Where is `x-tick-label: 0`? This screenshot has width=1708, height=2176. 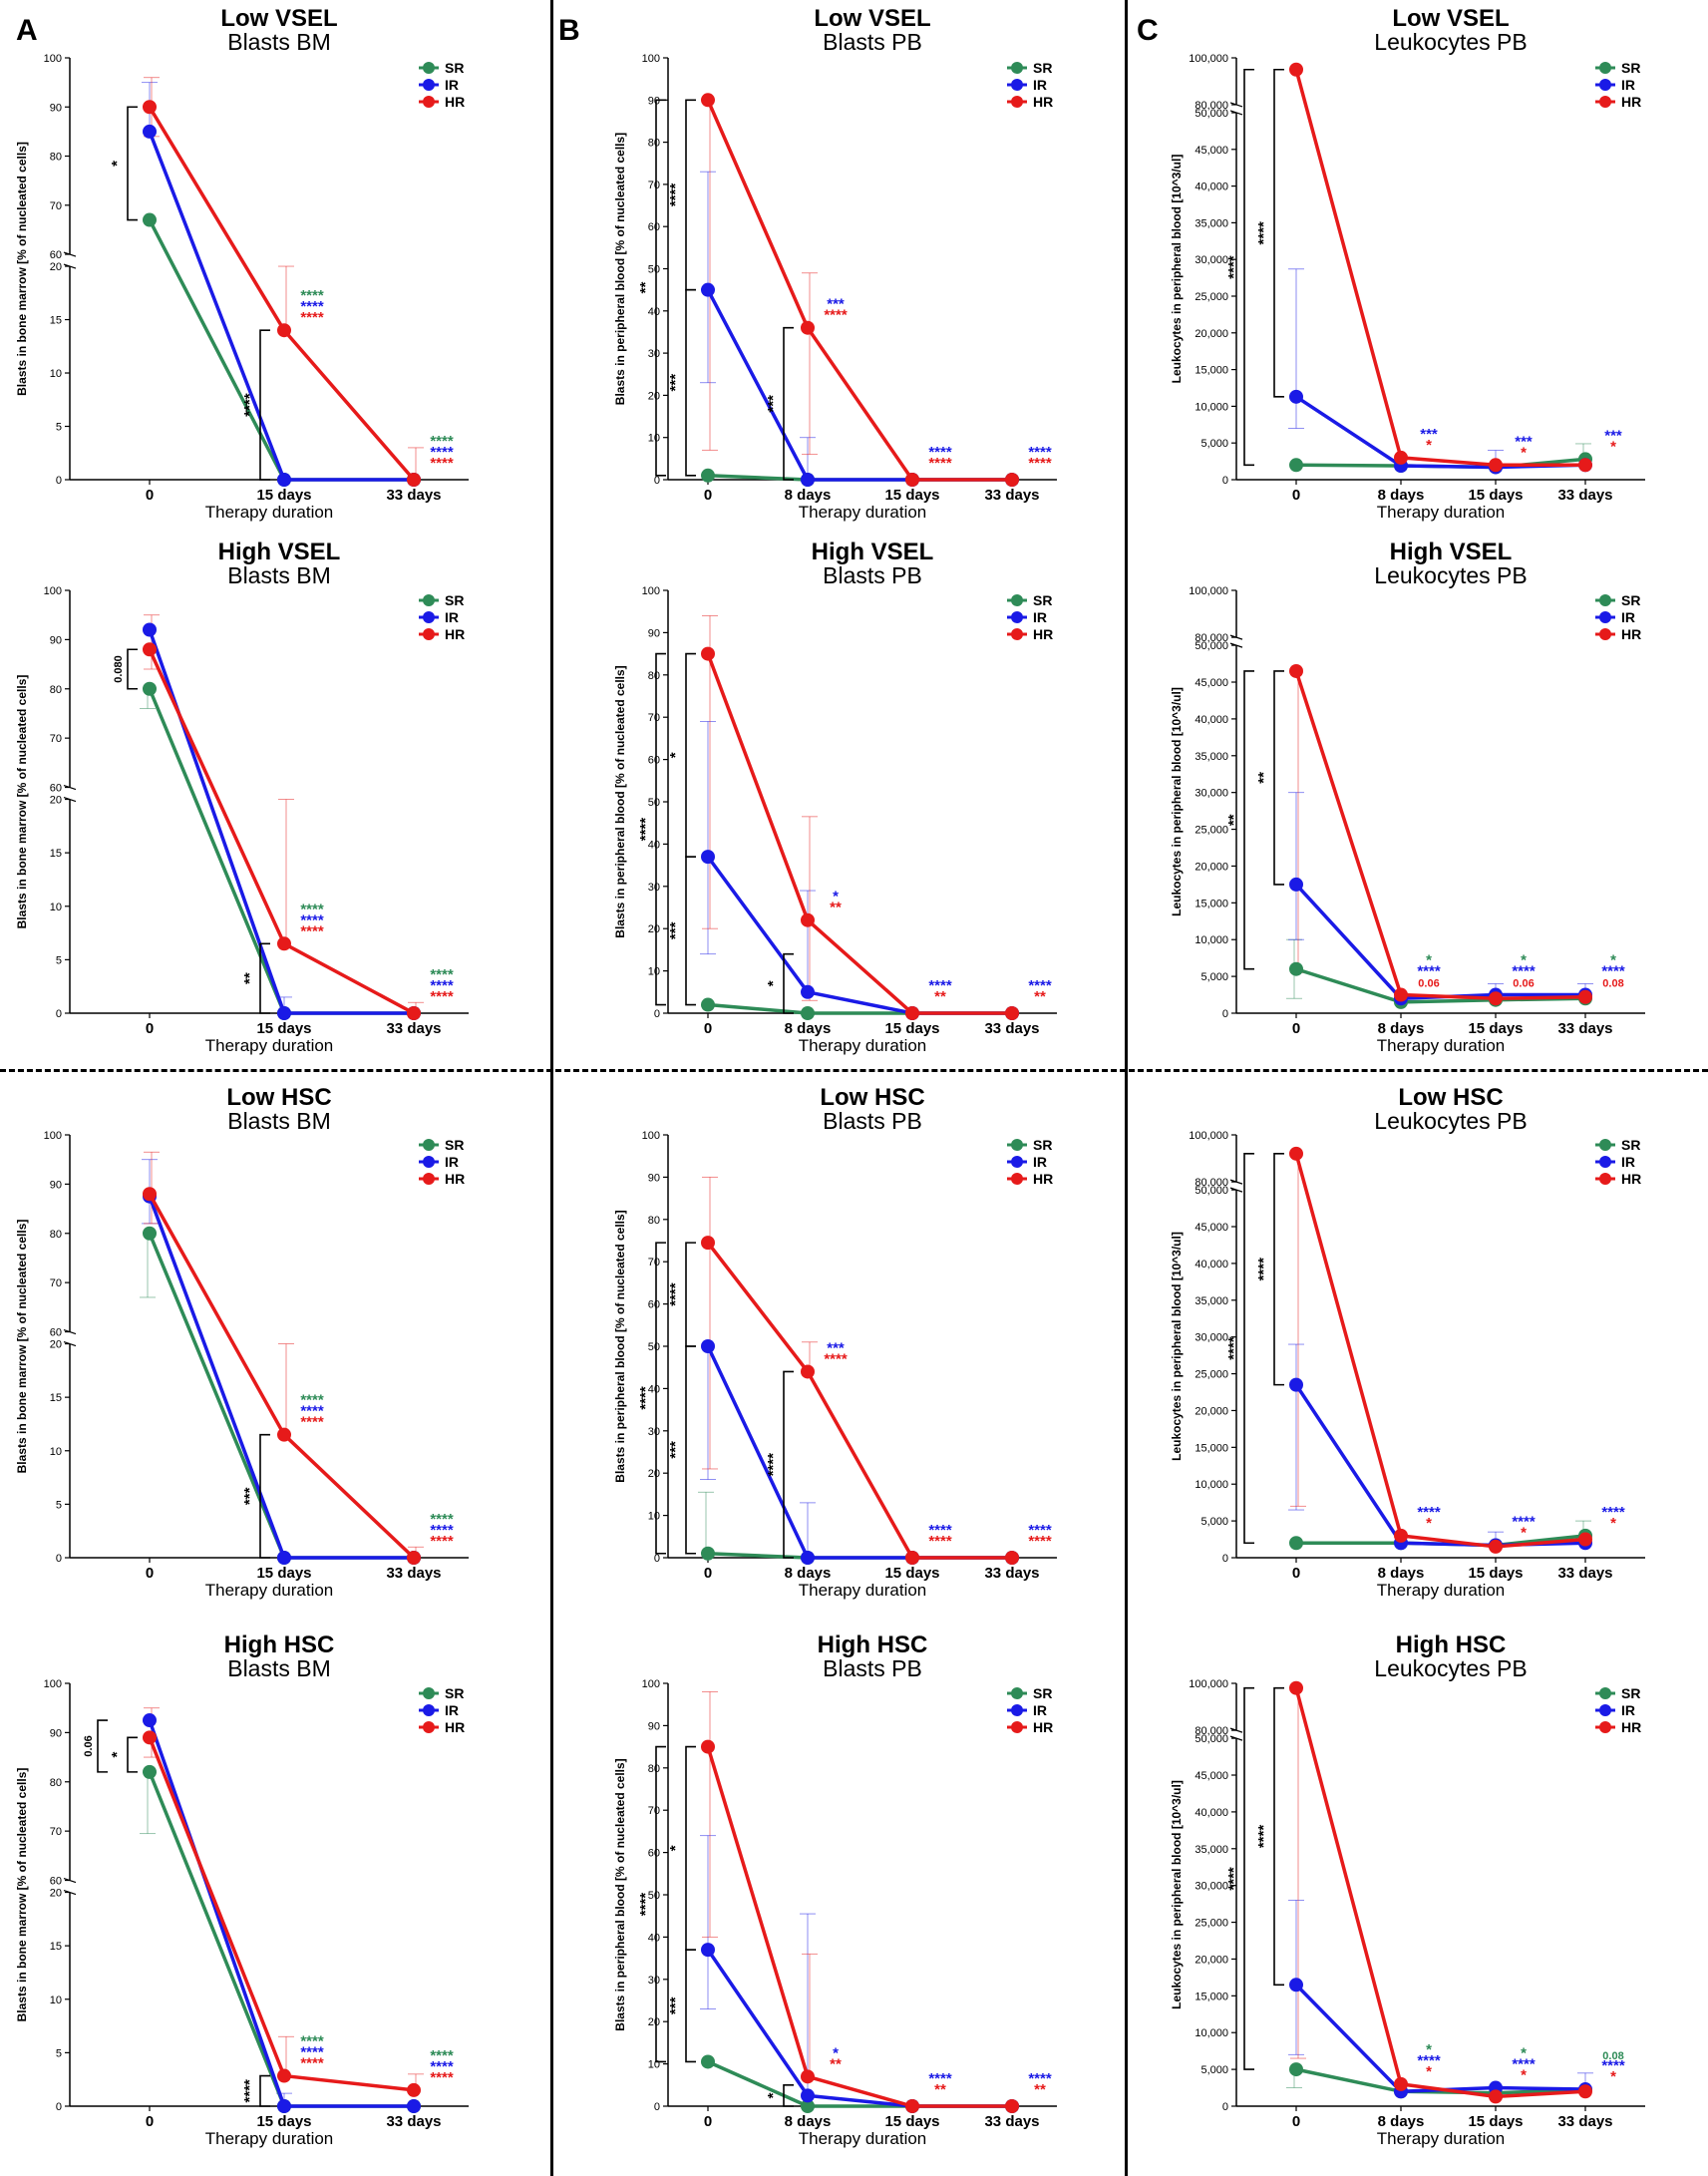 x-tick-label: 0 is located at coordinates (150, 2121).